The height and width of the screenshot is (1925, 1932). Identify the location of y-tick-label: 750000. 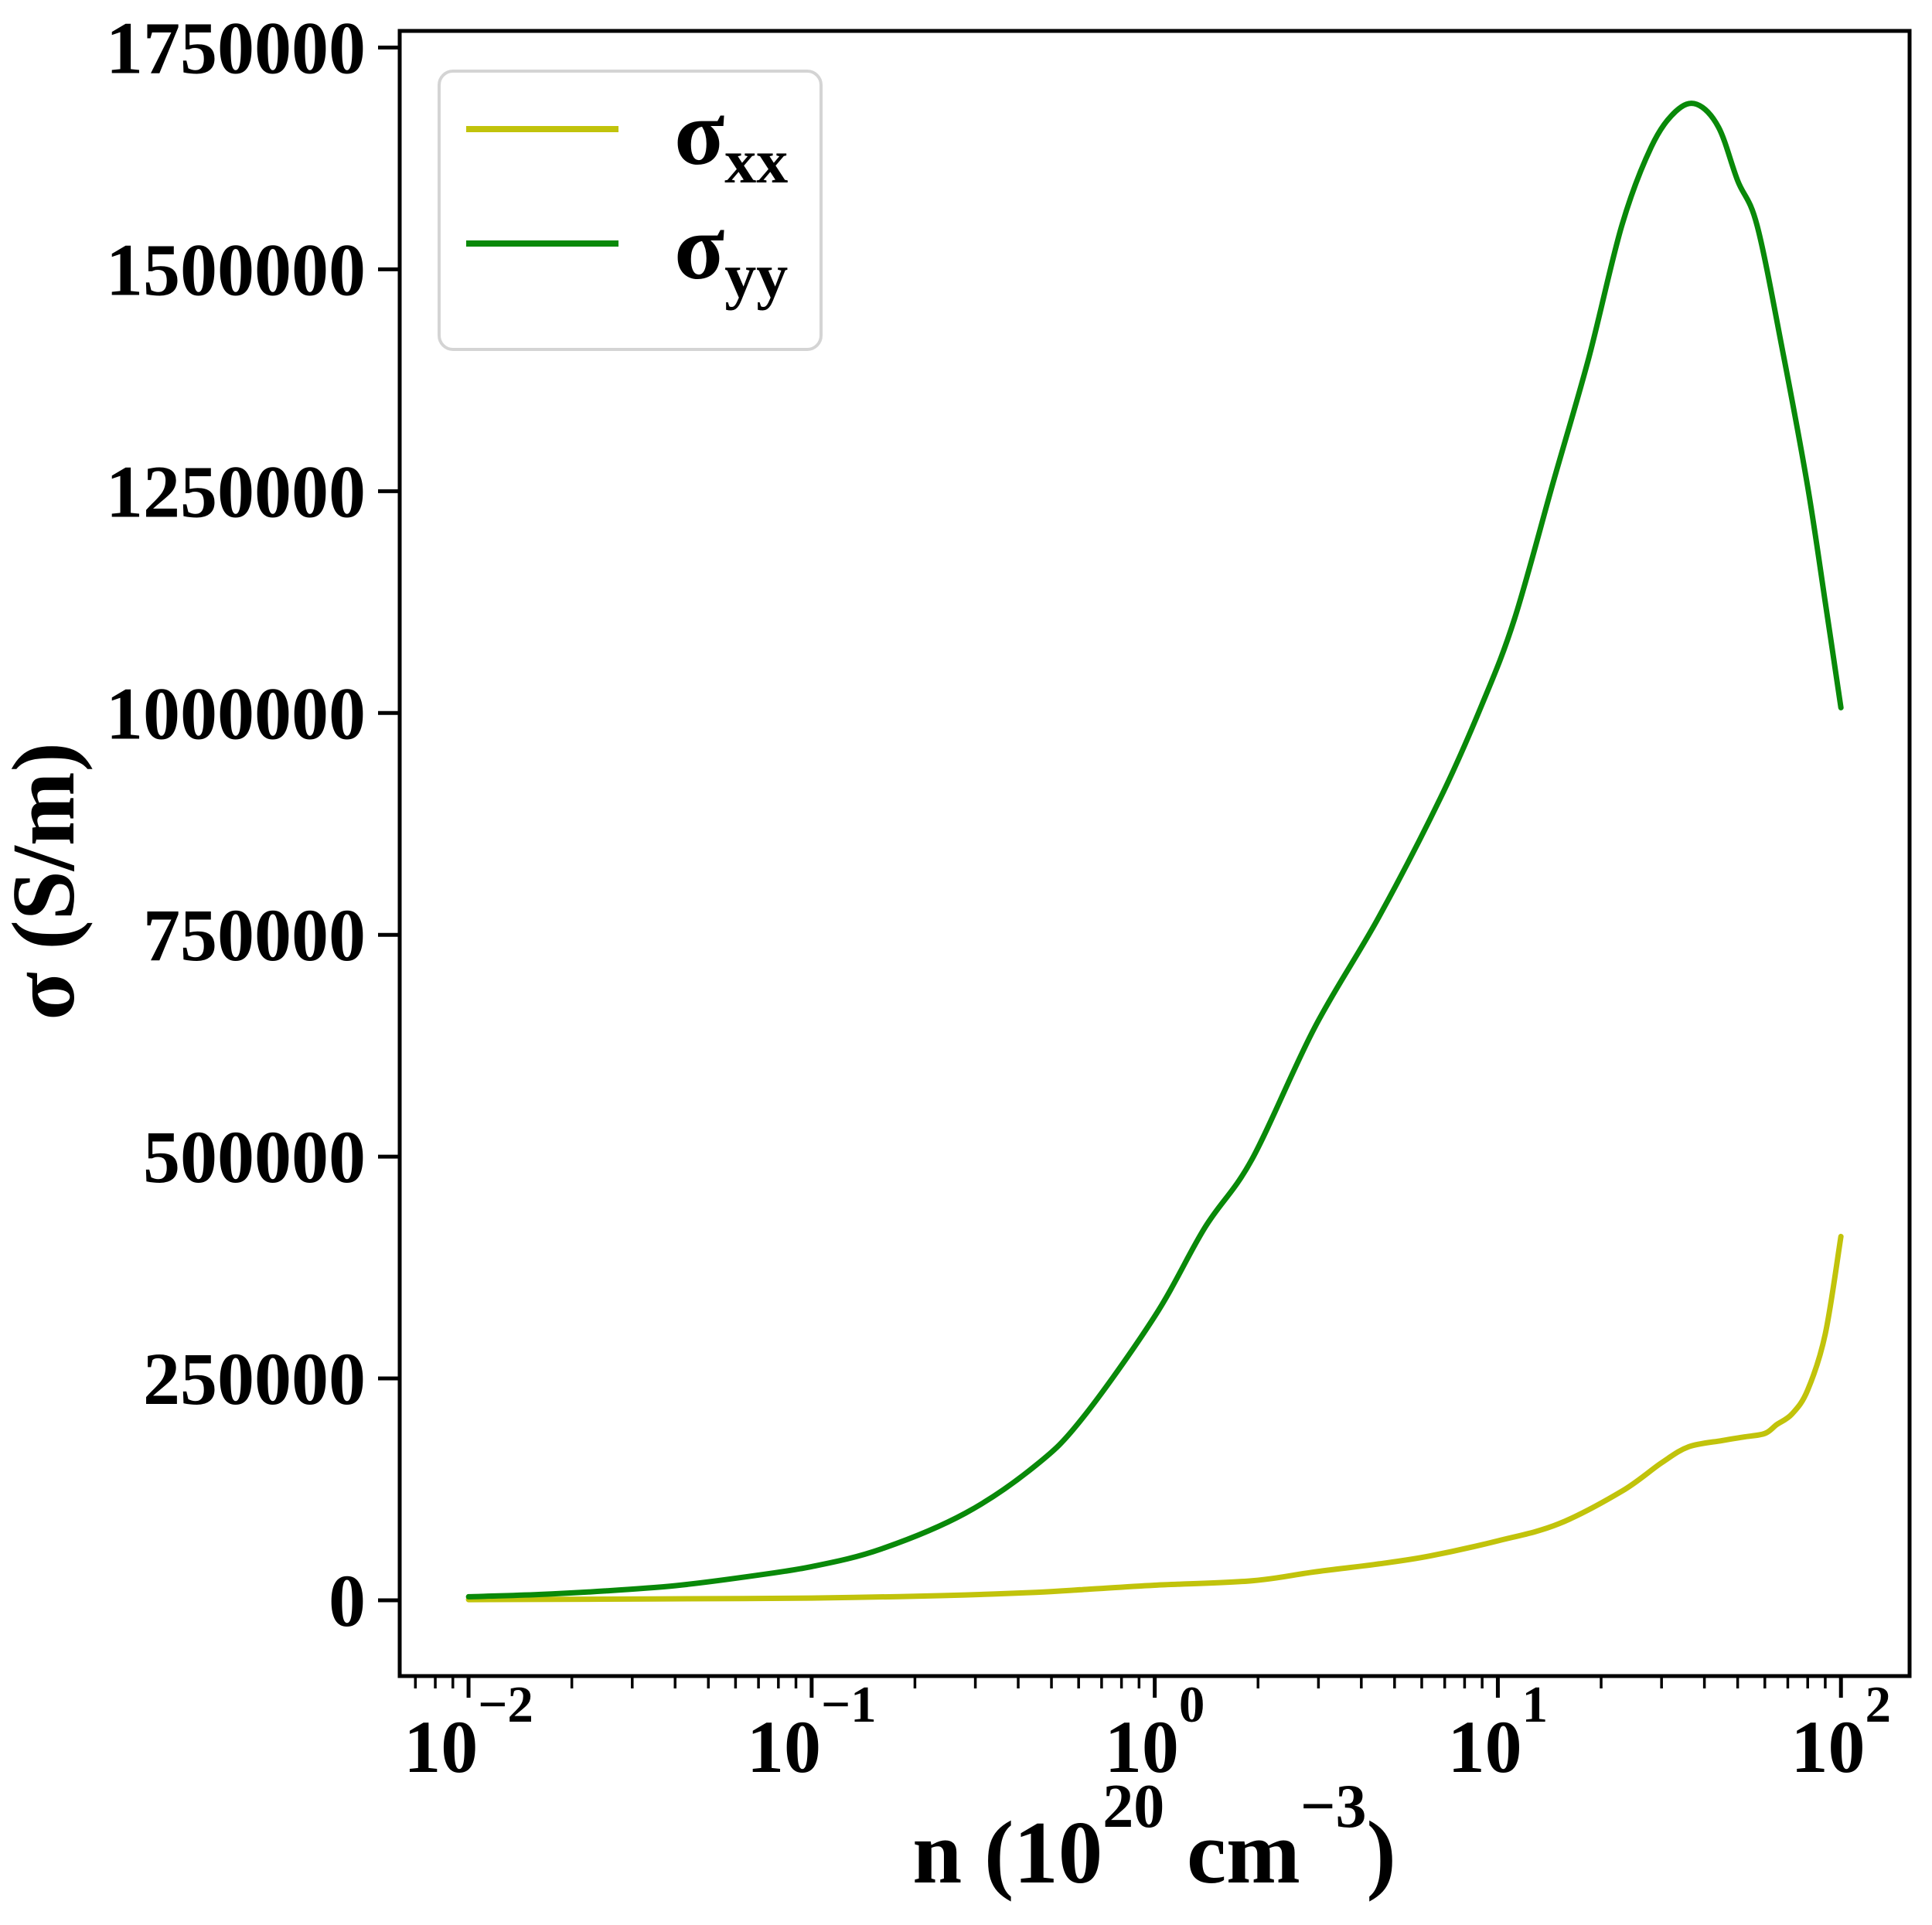
(254, 935).